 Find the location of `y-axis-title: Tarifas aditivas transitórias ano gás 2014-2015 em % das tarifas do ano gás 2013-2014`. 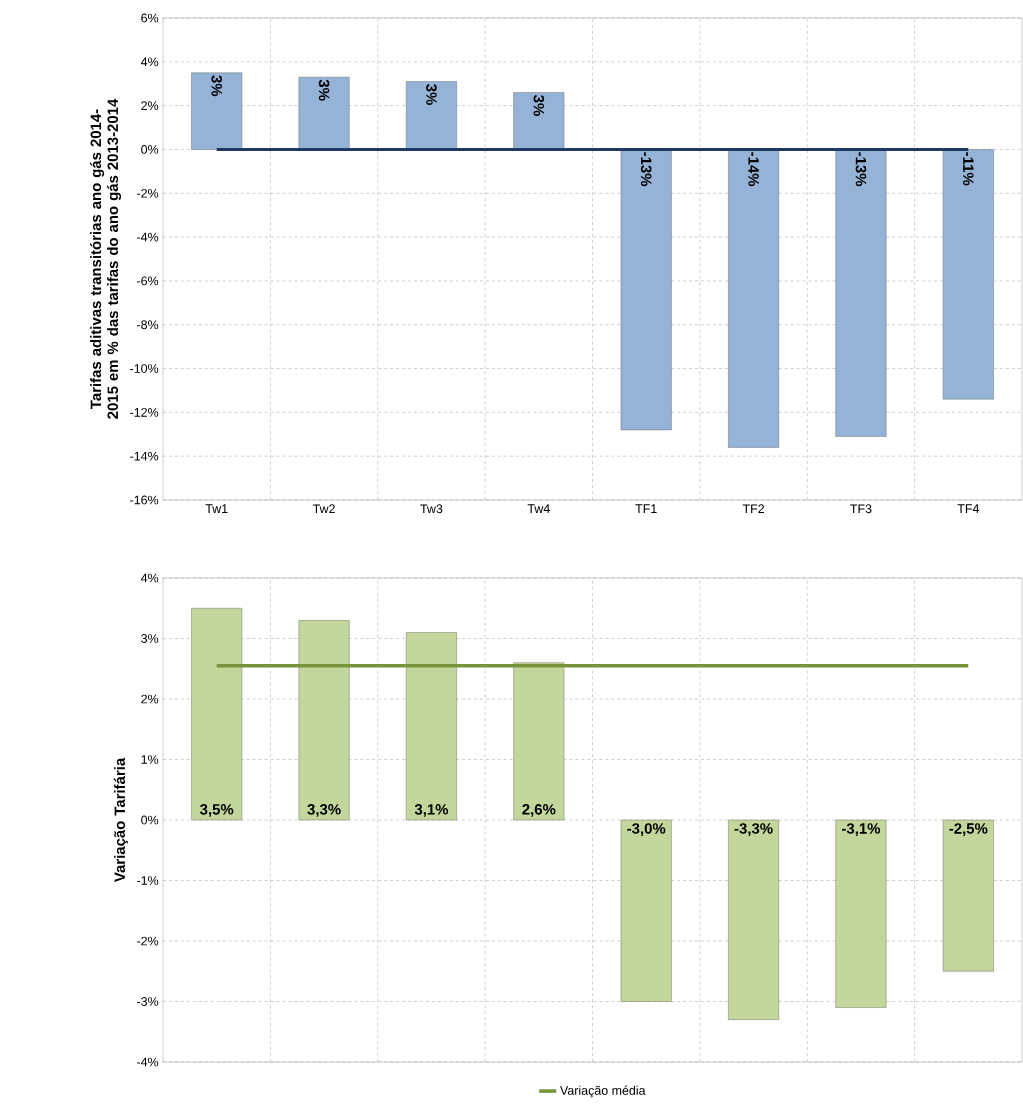

y-axis-title: Tarifas aditivas transitórias ano gás 2014-2015 em % das tarifas do ano gás 2013-2014 is located at coordinates (106, 258).